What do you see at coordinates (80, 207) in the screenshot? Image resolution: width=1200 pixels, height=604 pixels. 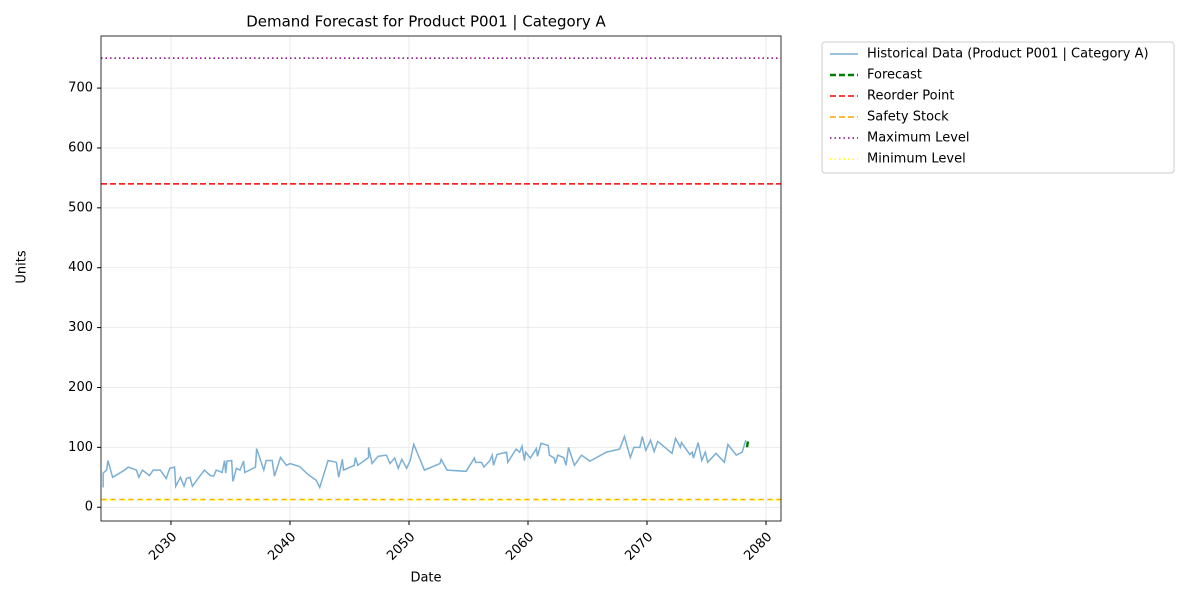 I see `y-tick-label: 500` at bounding box center [80, 207].